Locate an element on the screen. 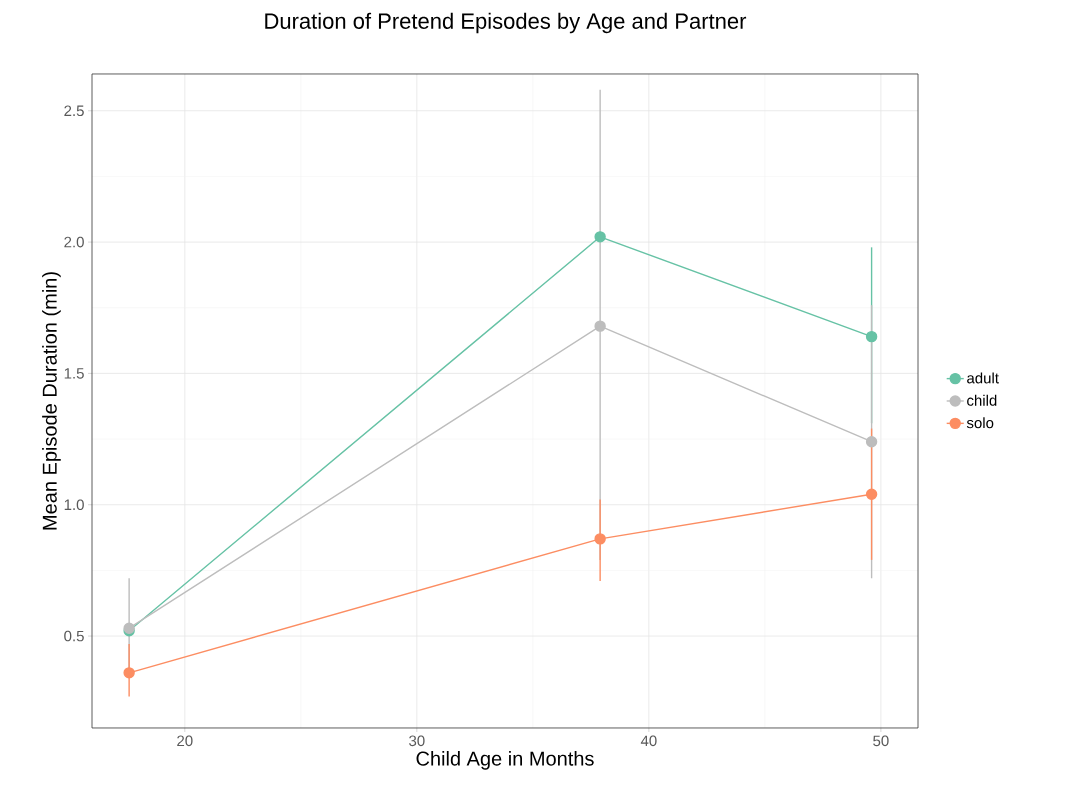  chart-title: Duration of Pretend Episodes by Age and Partner is located at coordinates (506, 23).